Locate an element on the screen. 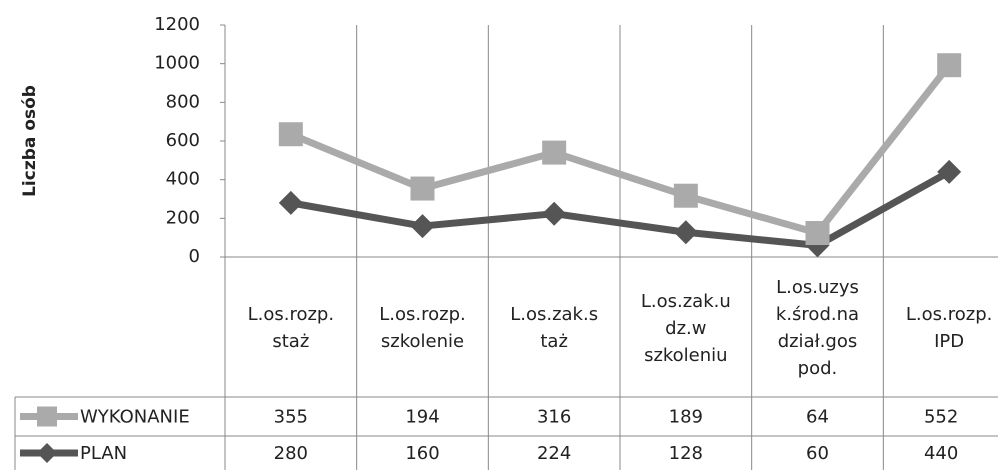 Image resolution: width=998 pixels, height=470 pixels. table-value: 440 is located at coordinates (941, 453).